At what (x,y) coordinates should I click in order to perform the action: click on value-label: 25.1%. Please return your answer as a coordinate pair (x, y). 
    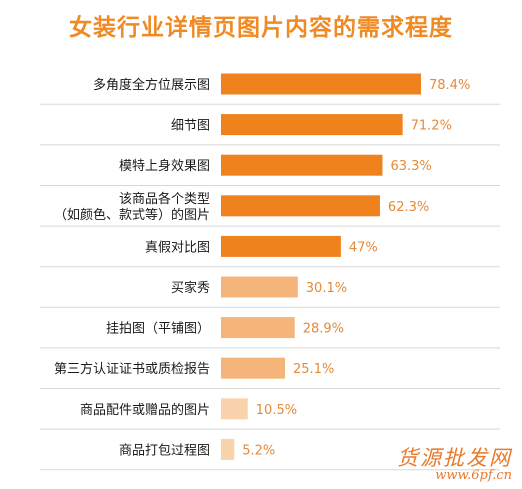
    Looking at the image, I should click on (313, 369).